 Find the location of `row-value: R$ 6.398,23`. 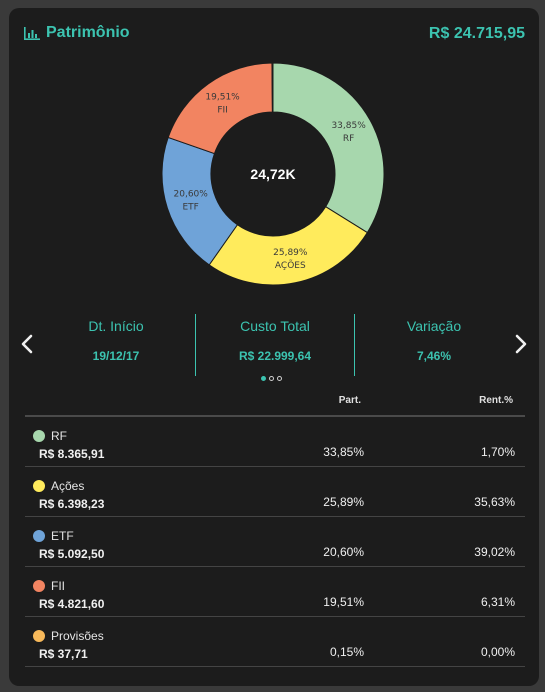

row-value: R$ 6.398,23 is located at coordinates (72, 504).